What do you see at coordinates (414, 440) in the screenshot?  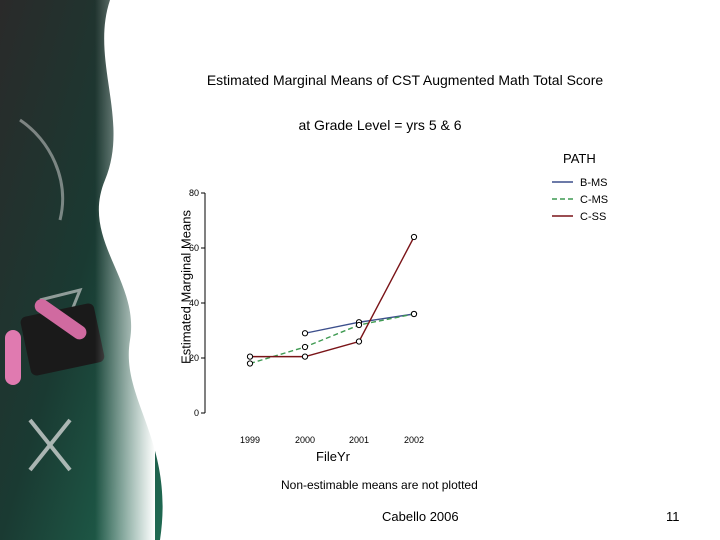 I see `x-tick-label: 2002` at bounding box center [414, 440].